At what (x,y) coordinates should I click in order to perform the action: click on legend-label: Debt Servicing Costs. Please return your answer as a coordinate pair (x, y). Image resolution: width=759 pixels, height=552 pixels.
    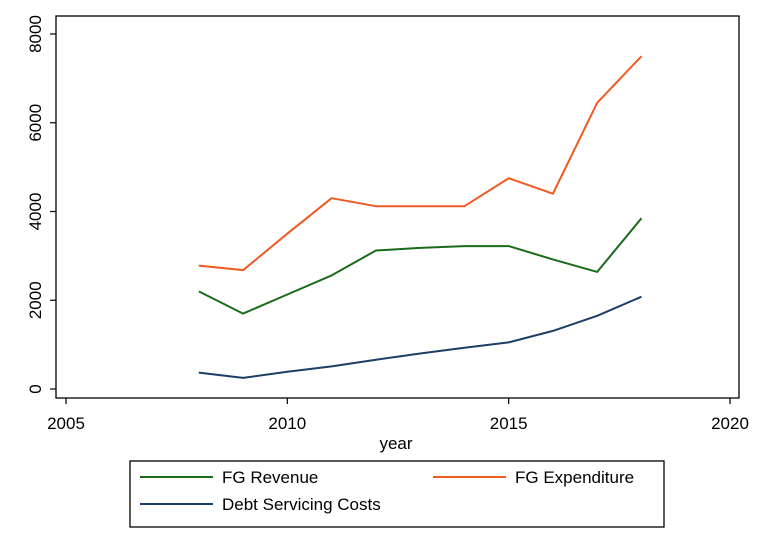
    Looking at the image, I should click on (301, 504).